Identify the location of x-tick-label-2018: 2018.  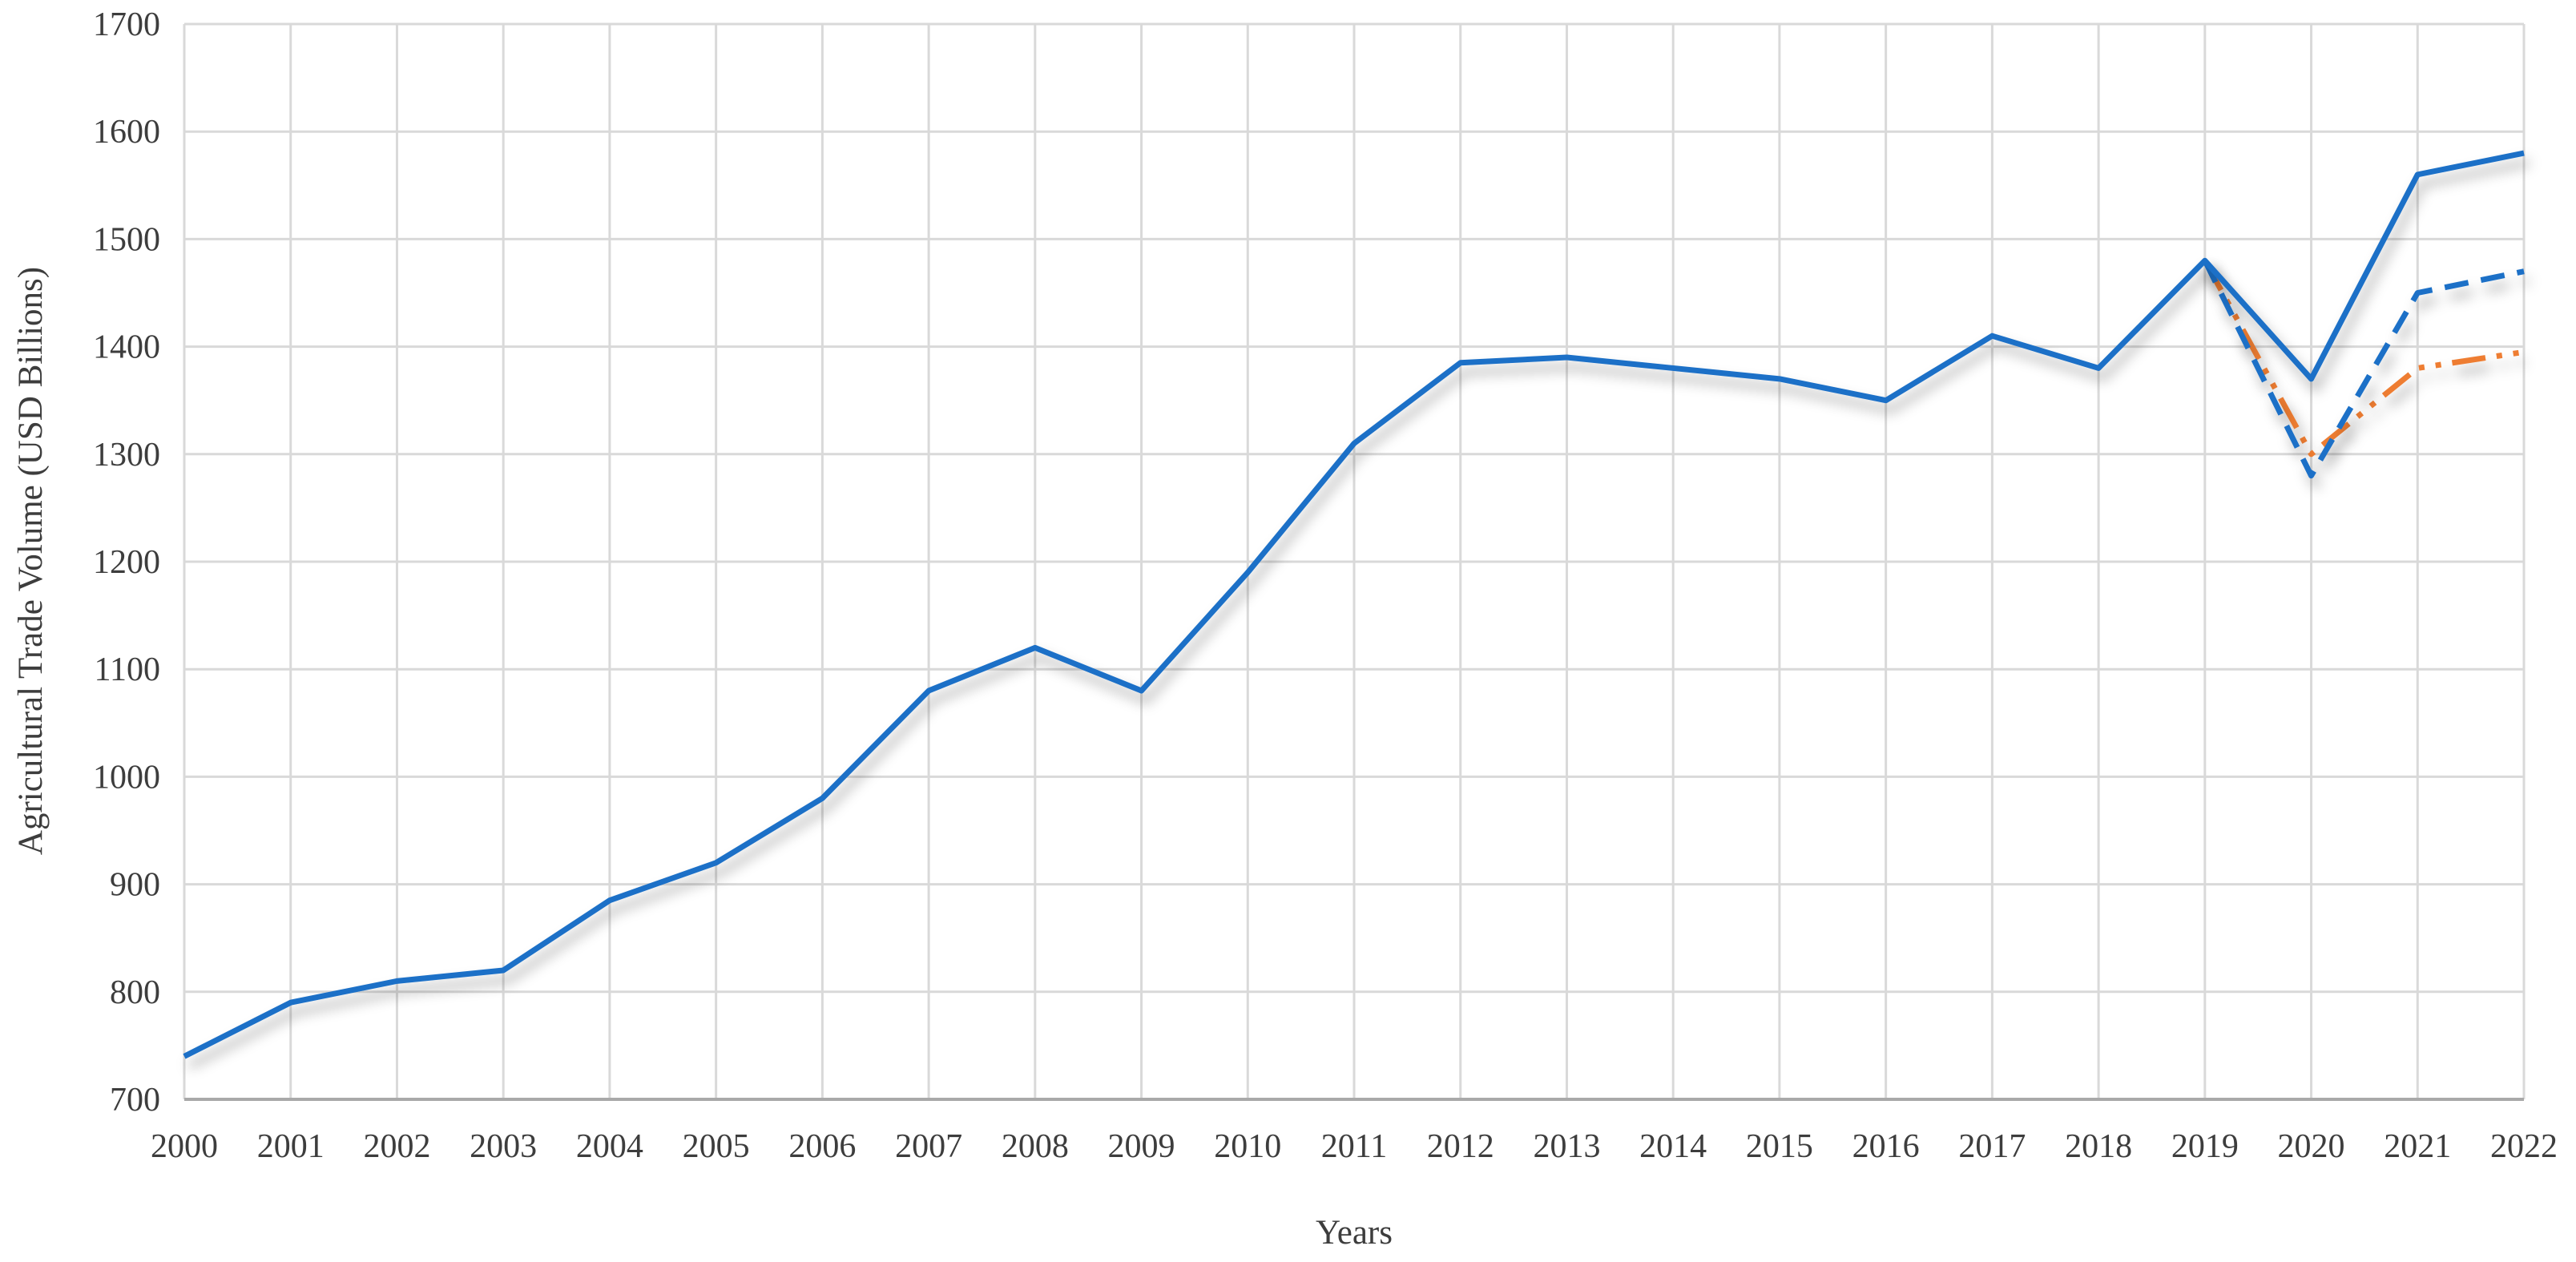
(2098, 1146).